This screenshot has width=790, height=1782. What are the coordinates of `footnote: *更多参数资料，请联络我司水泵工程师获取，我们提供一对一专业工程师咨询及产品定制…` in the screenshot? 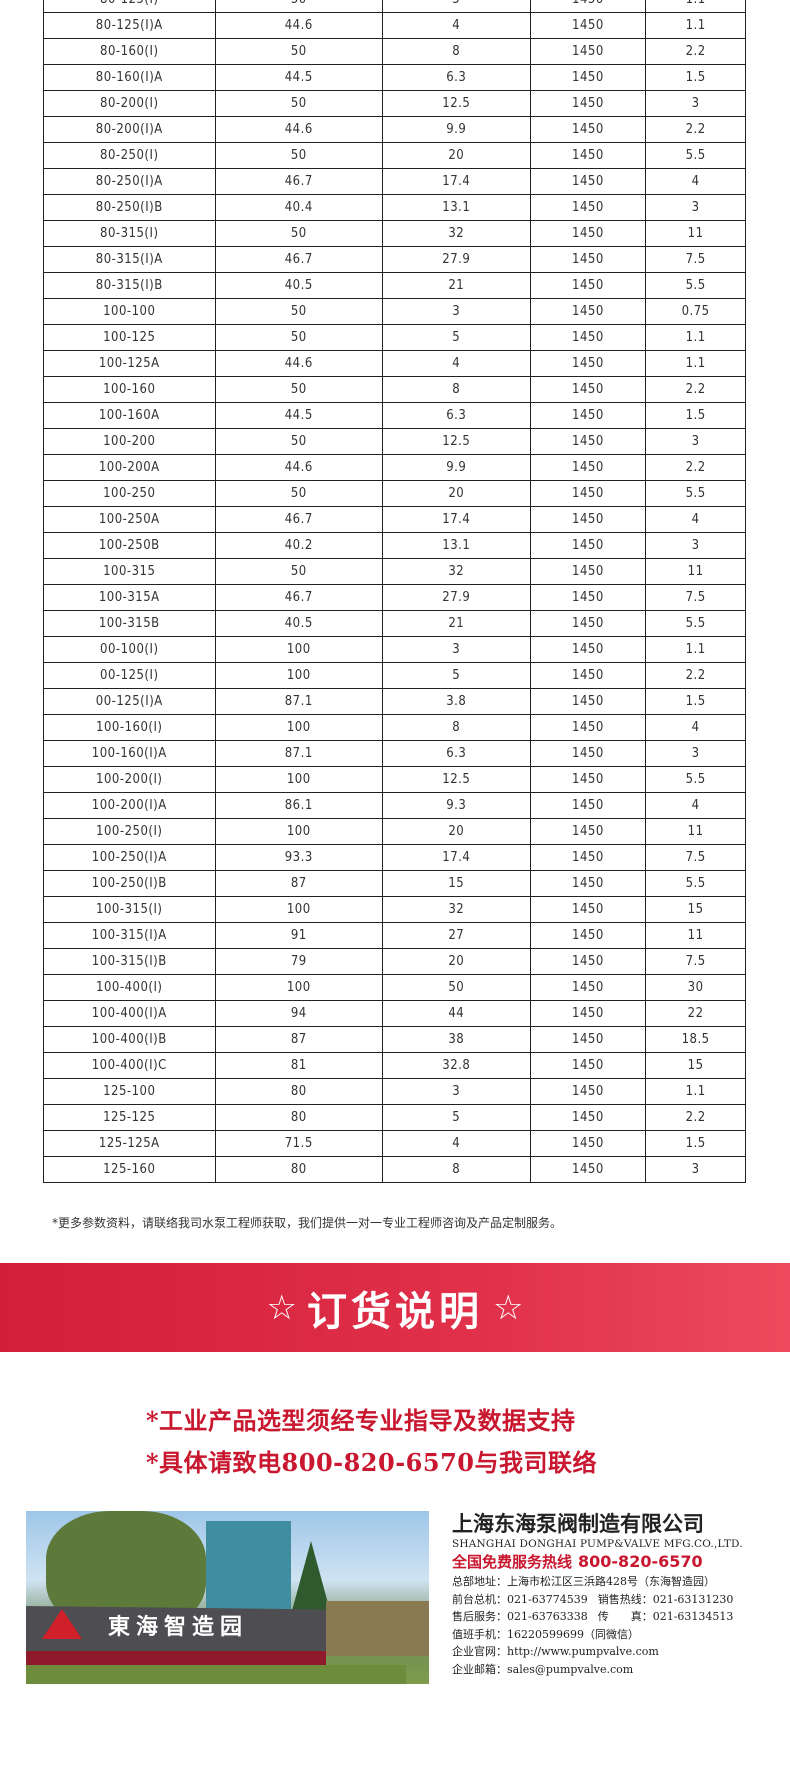 It's located at (307, 1223).